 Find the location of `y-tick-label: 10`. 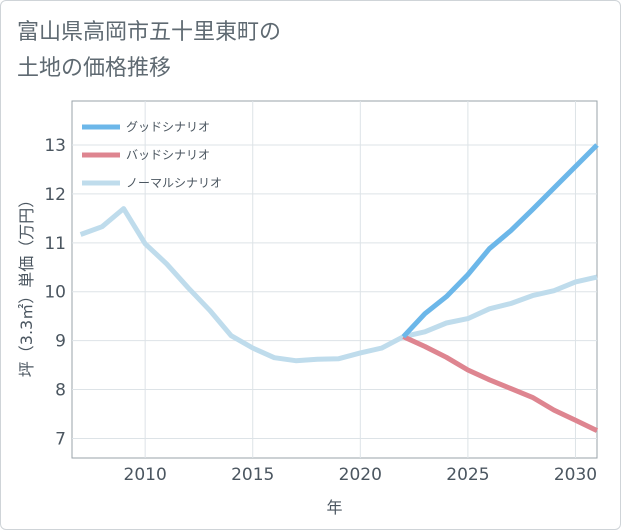

y-tick-label: 10 is located at coordinates (55, 293).